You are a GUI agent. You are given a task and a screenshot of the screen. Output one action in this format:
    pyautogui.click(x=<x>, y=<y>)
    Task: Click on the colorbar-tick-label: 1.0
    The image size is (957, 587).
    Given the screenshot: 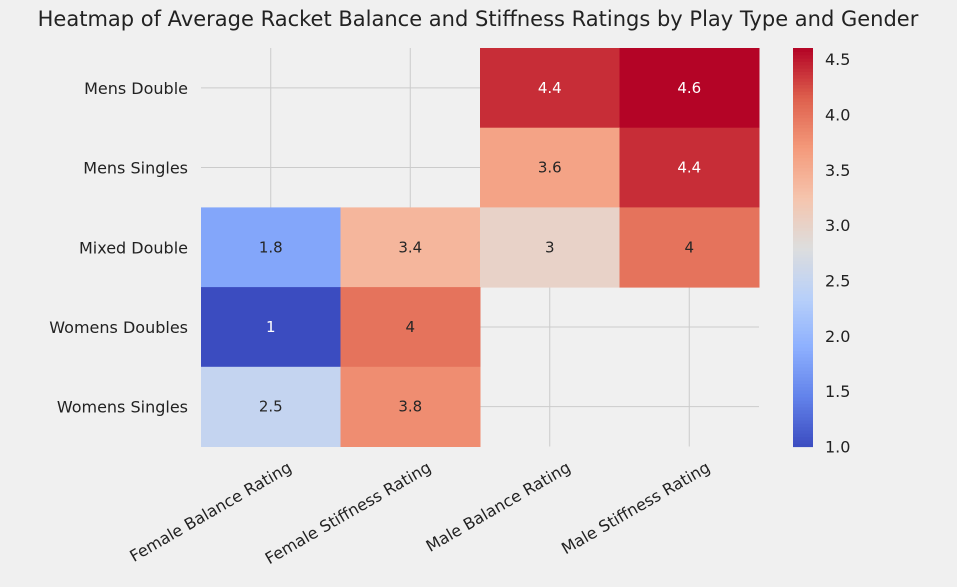 What is the action you would take?
    pyautogui.click(x=837, y=447)
    